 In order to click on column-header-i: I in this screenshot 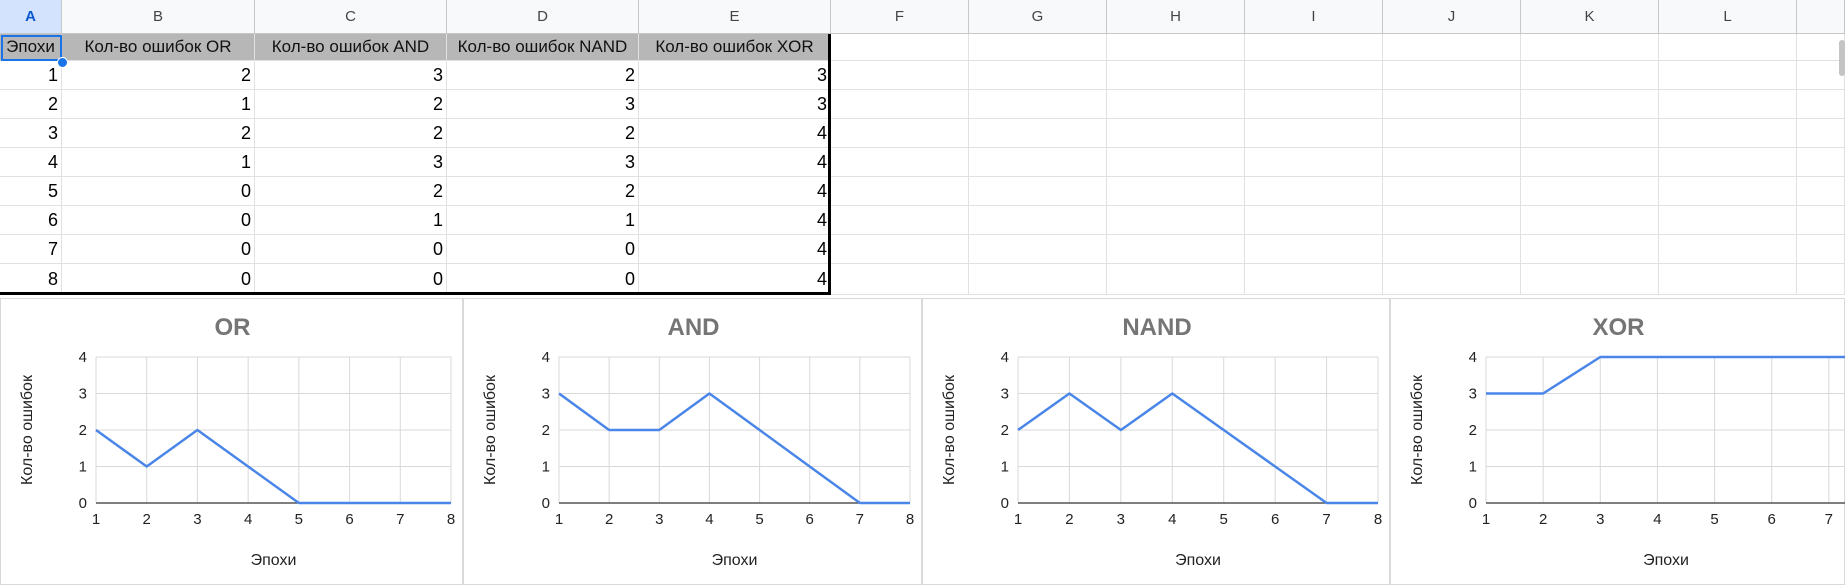, I will do `click(1314, 17)`.